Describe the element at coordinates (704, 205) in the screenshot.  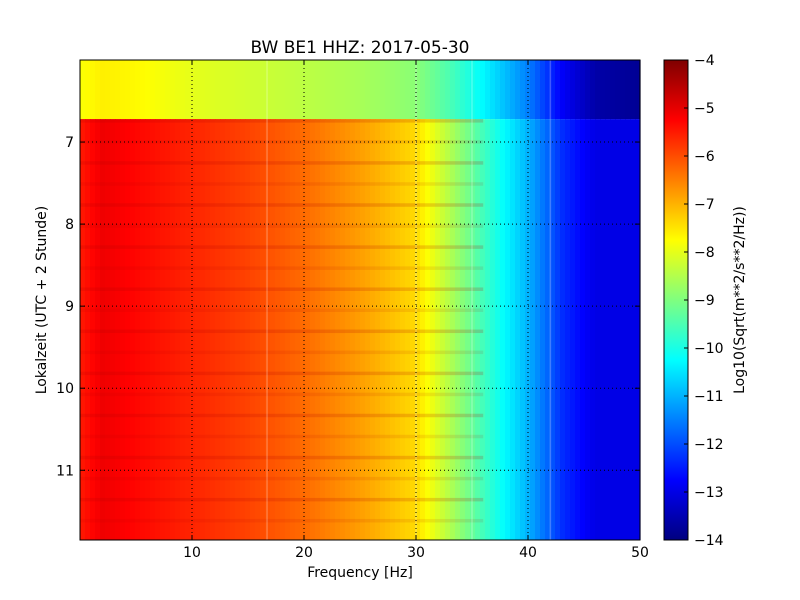
I see `colorbar-tick-label: −7` at that location.